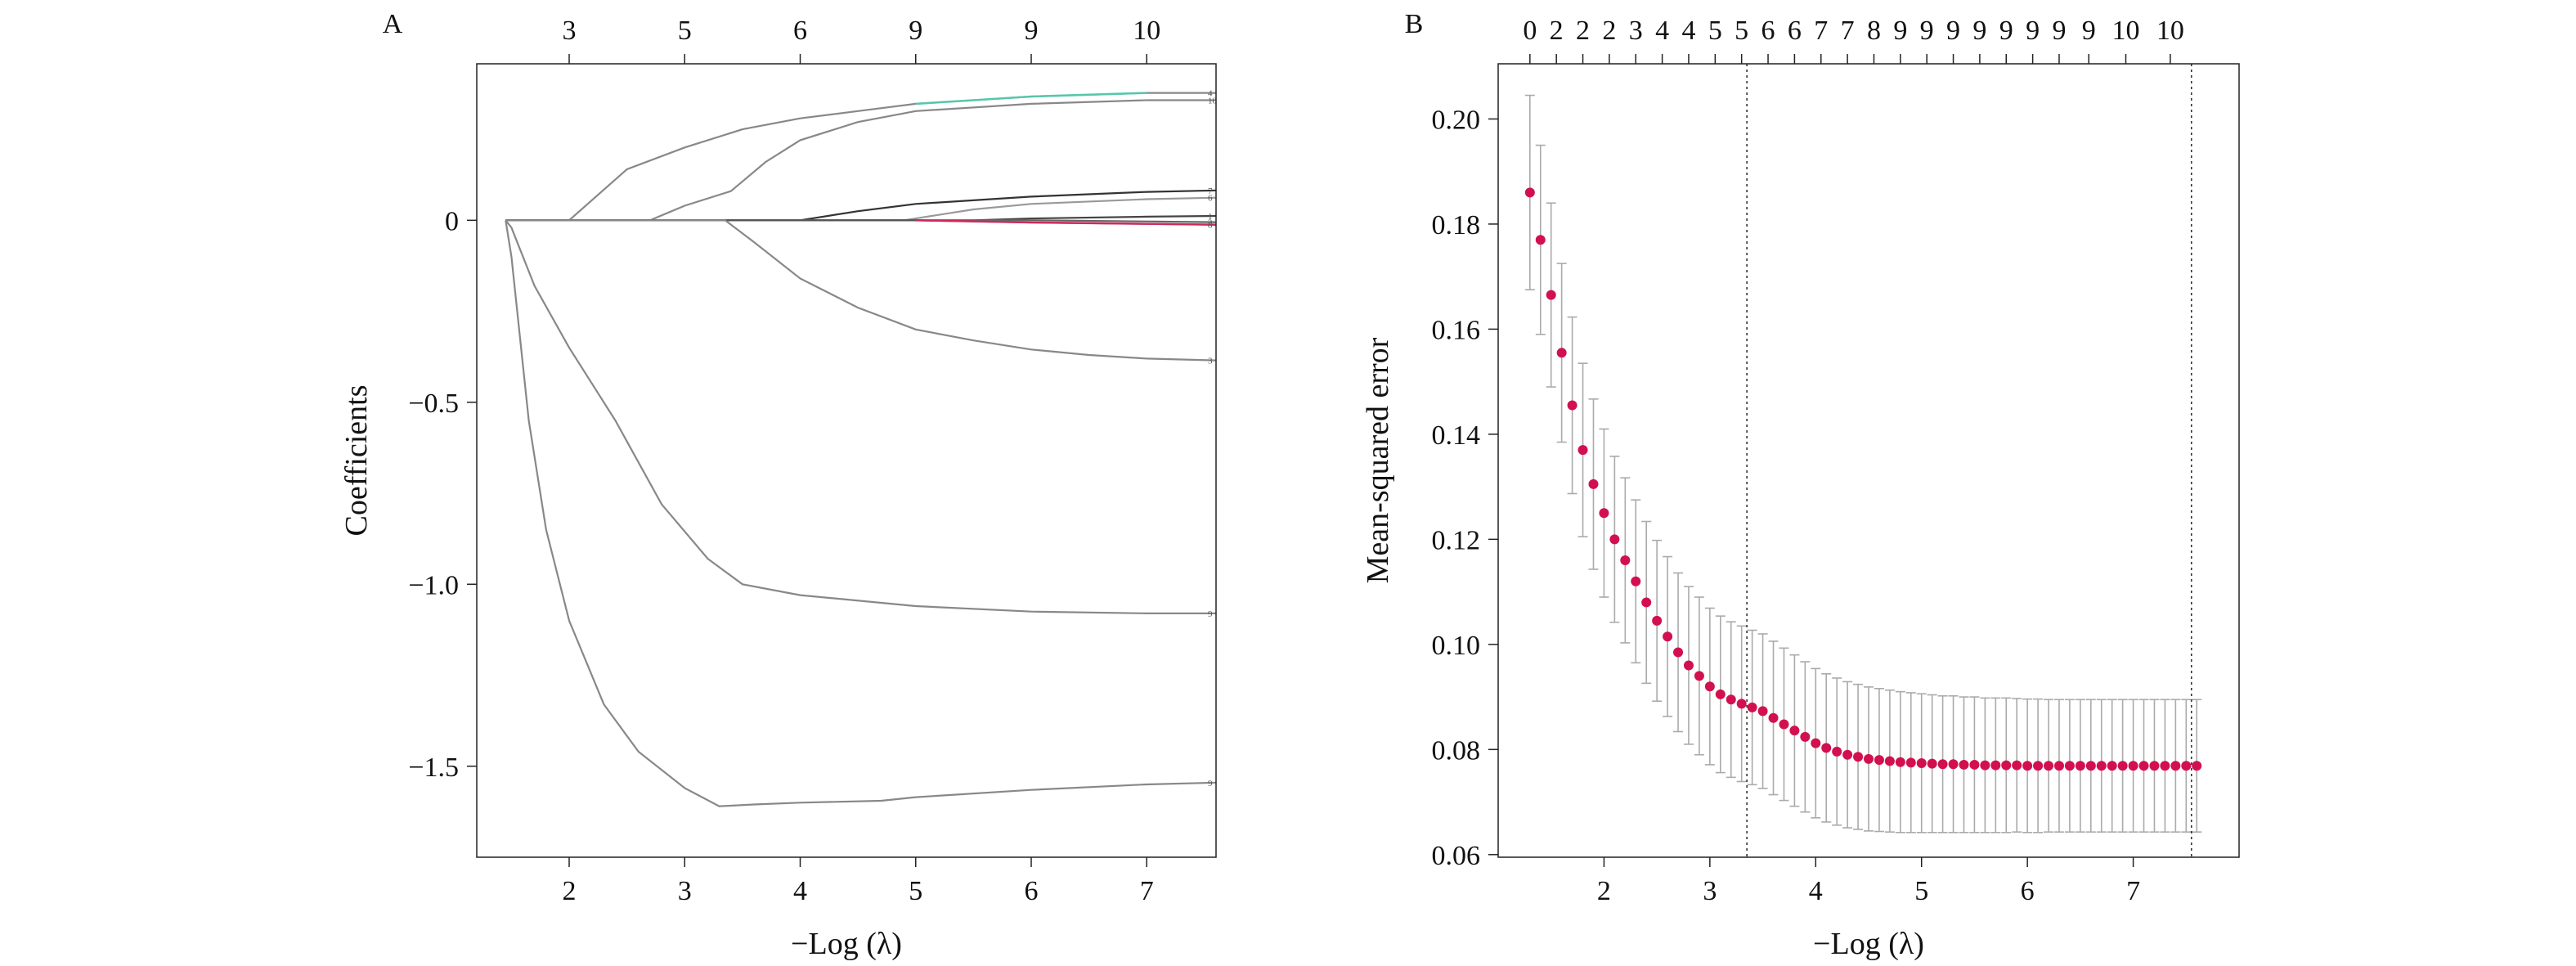 The image size is (2576, 966). What do you see at coordinates (570, 891) in the screenshot?
I see `panel-a-x-tick-label: 2` at bounding box center [570, 891].